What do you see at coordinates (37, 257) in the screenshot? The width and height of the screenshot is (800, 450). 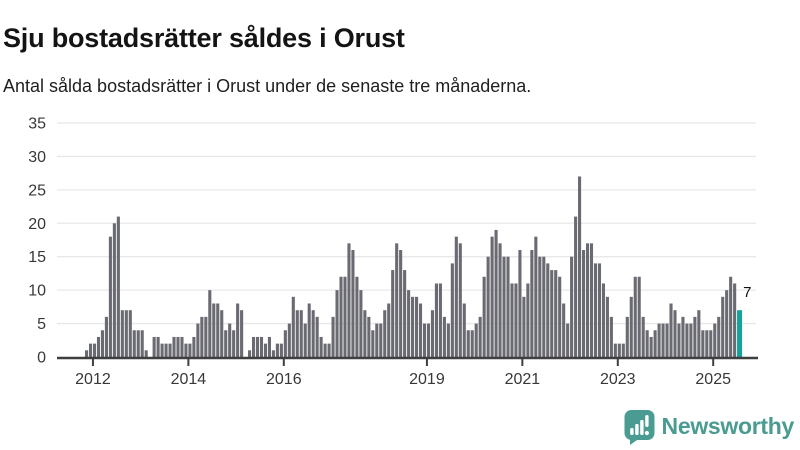 I see `y-axis-tick-label: 15` at bounding box center [37, 257].